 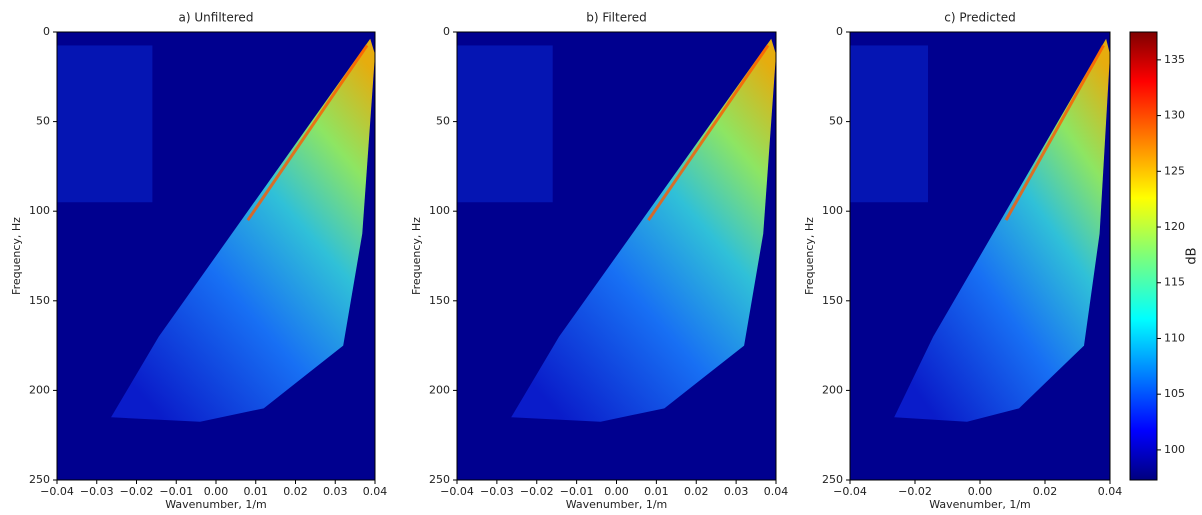 What do you see at coordinates (1174, 337) in the screenshot?
I see `colorbar-tick-label: 110` at bounding box center [1174, 337].